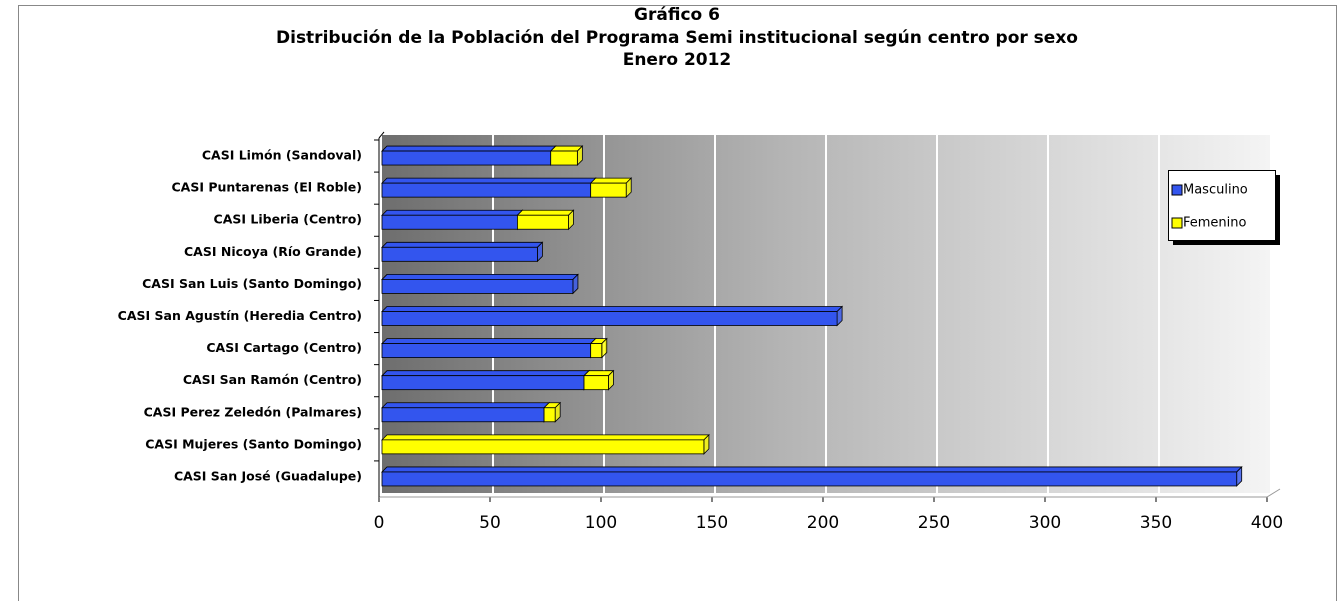  I want to click on y-tick-label: CASI Perez Zeledón (Palmares), so click(253, 411).